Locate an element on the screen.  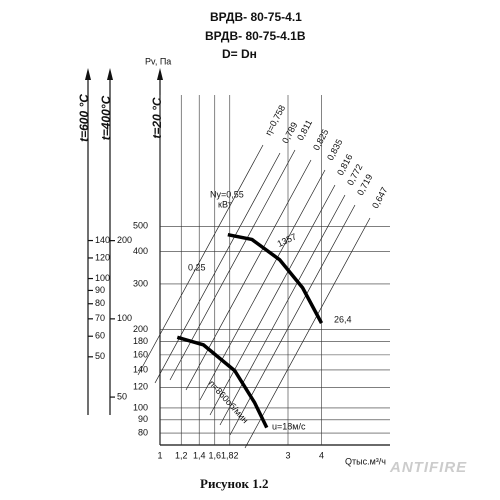
tick-label: 140 is located at coordinates (102, 240).